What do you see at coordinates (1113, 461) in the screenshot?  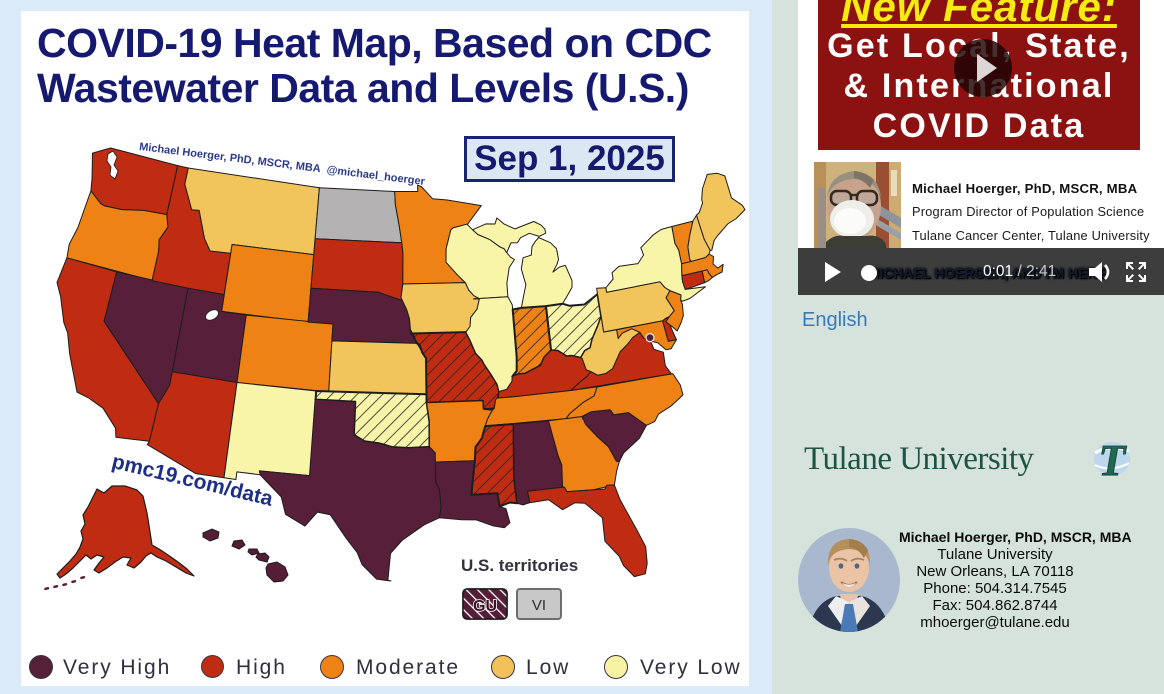 I see `svg-text: T` at bounding box center [1113, 461].